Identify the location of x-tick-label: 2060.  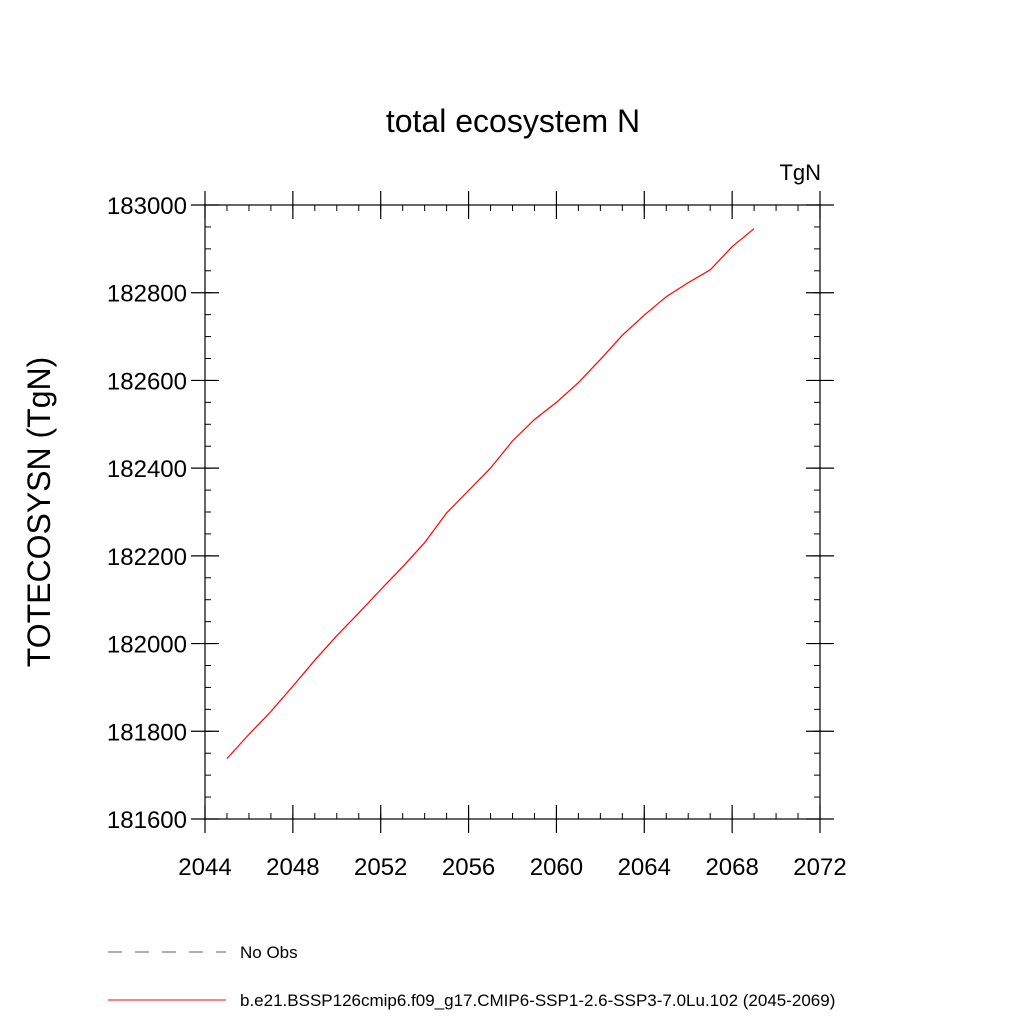
(556, 867).